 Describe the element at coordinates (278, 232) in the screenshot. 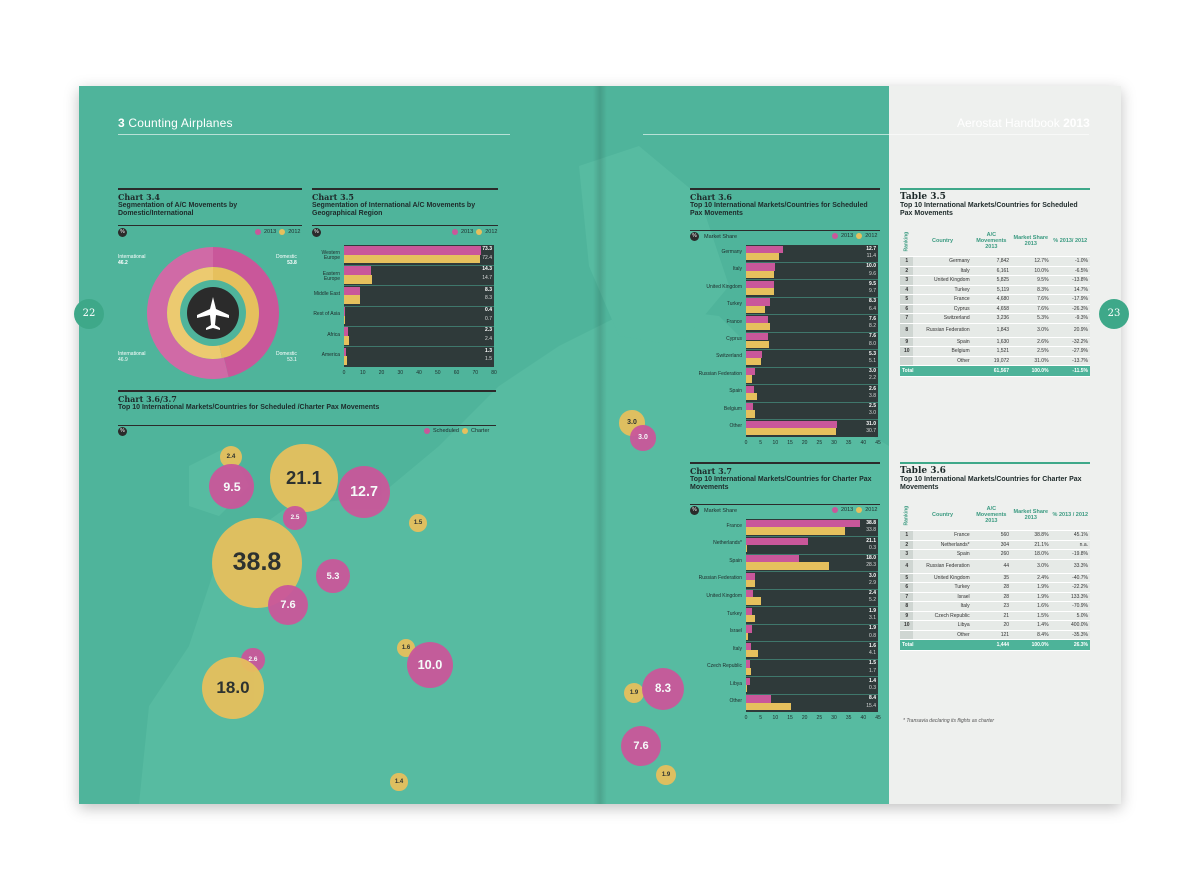

I see `chart-3-4-legend: 2013 2012` at that location.